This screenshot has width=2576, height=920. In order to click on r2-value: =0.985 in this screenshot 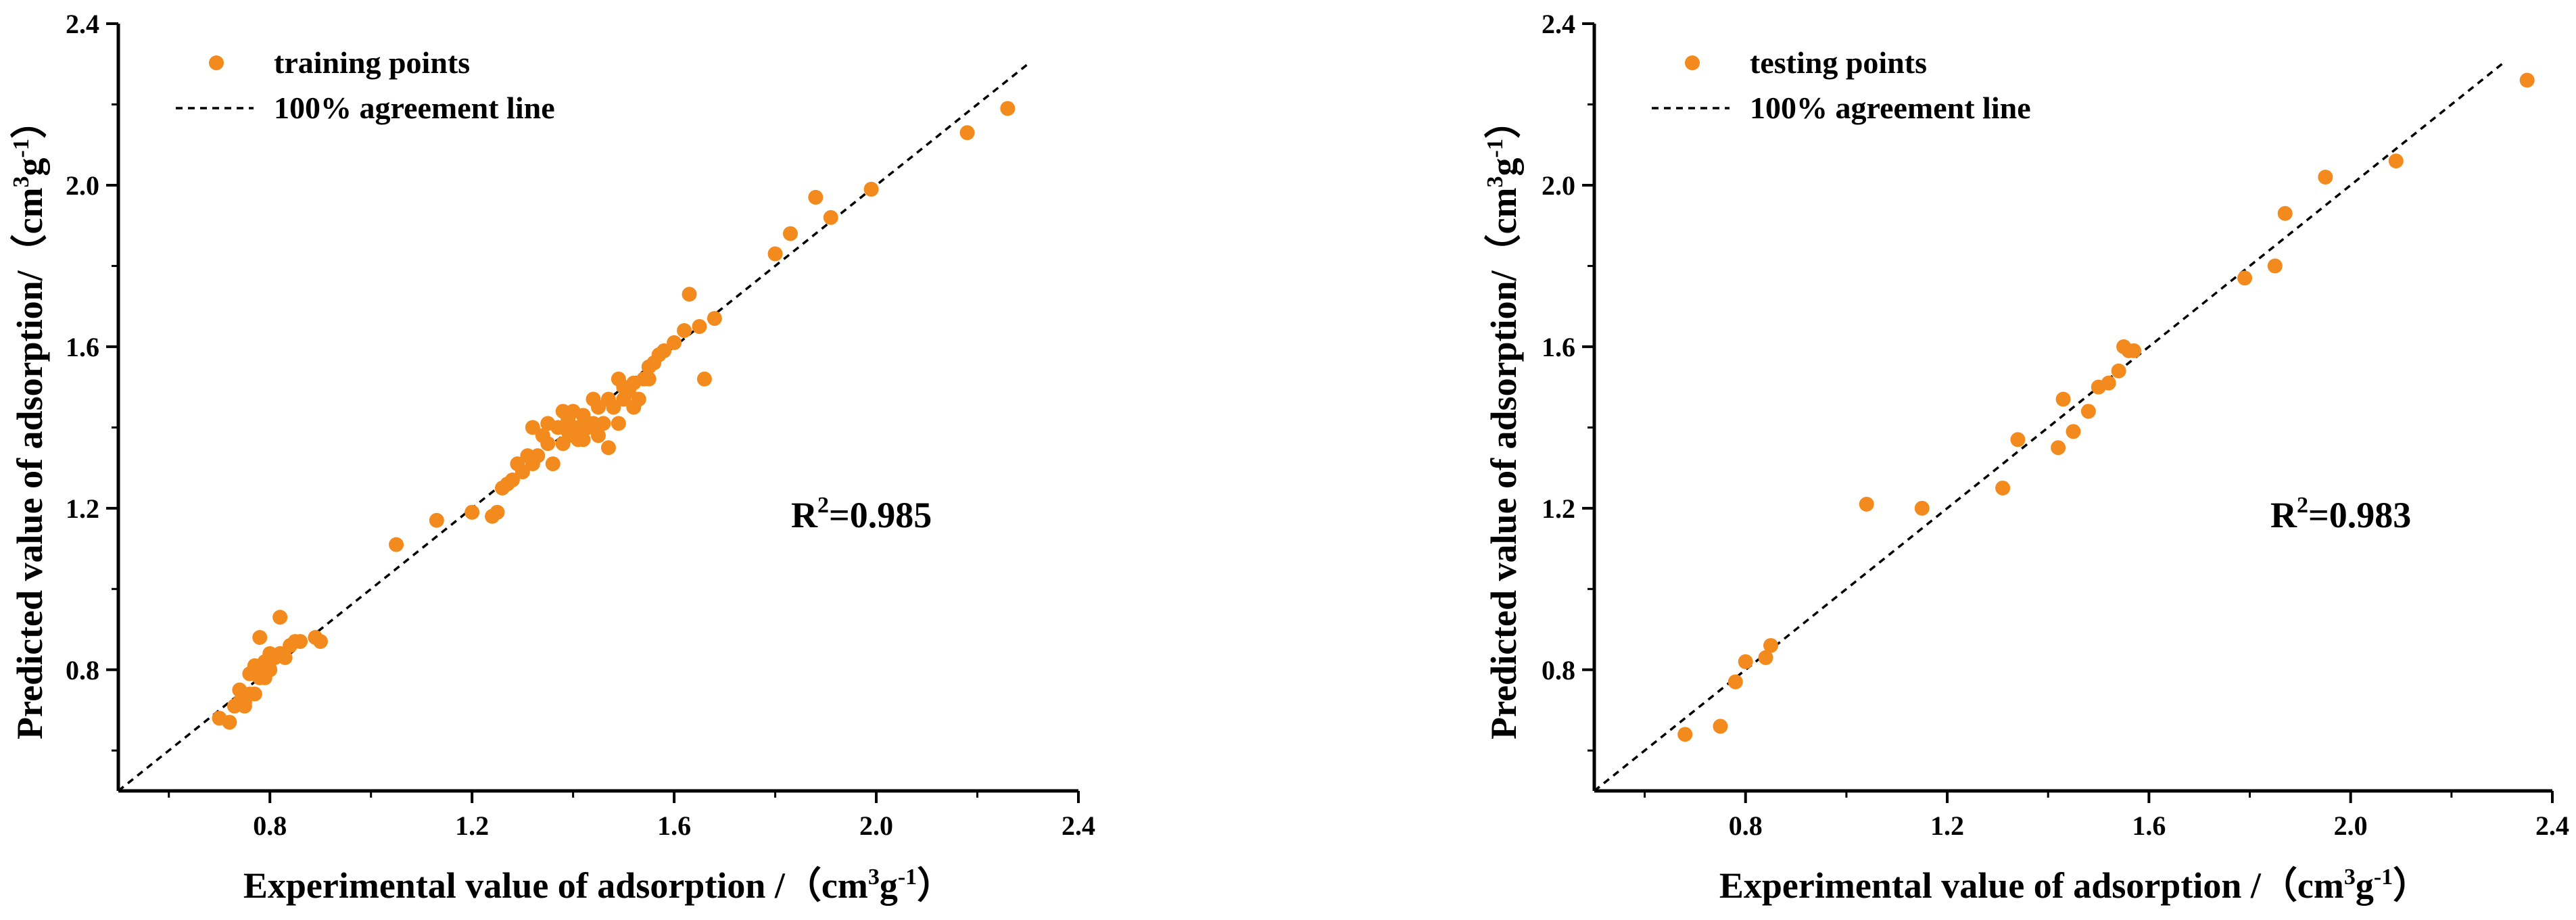, I will do `click(880, 515)`.